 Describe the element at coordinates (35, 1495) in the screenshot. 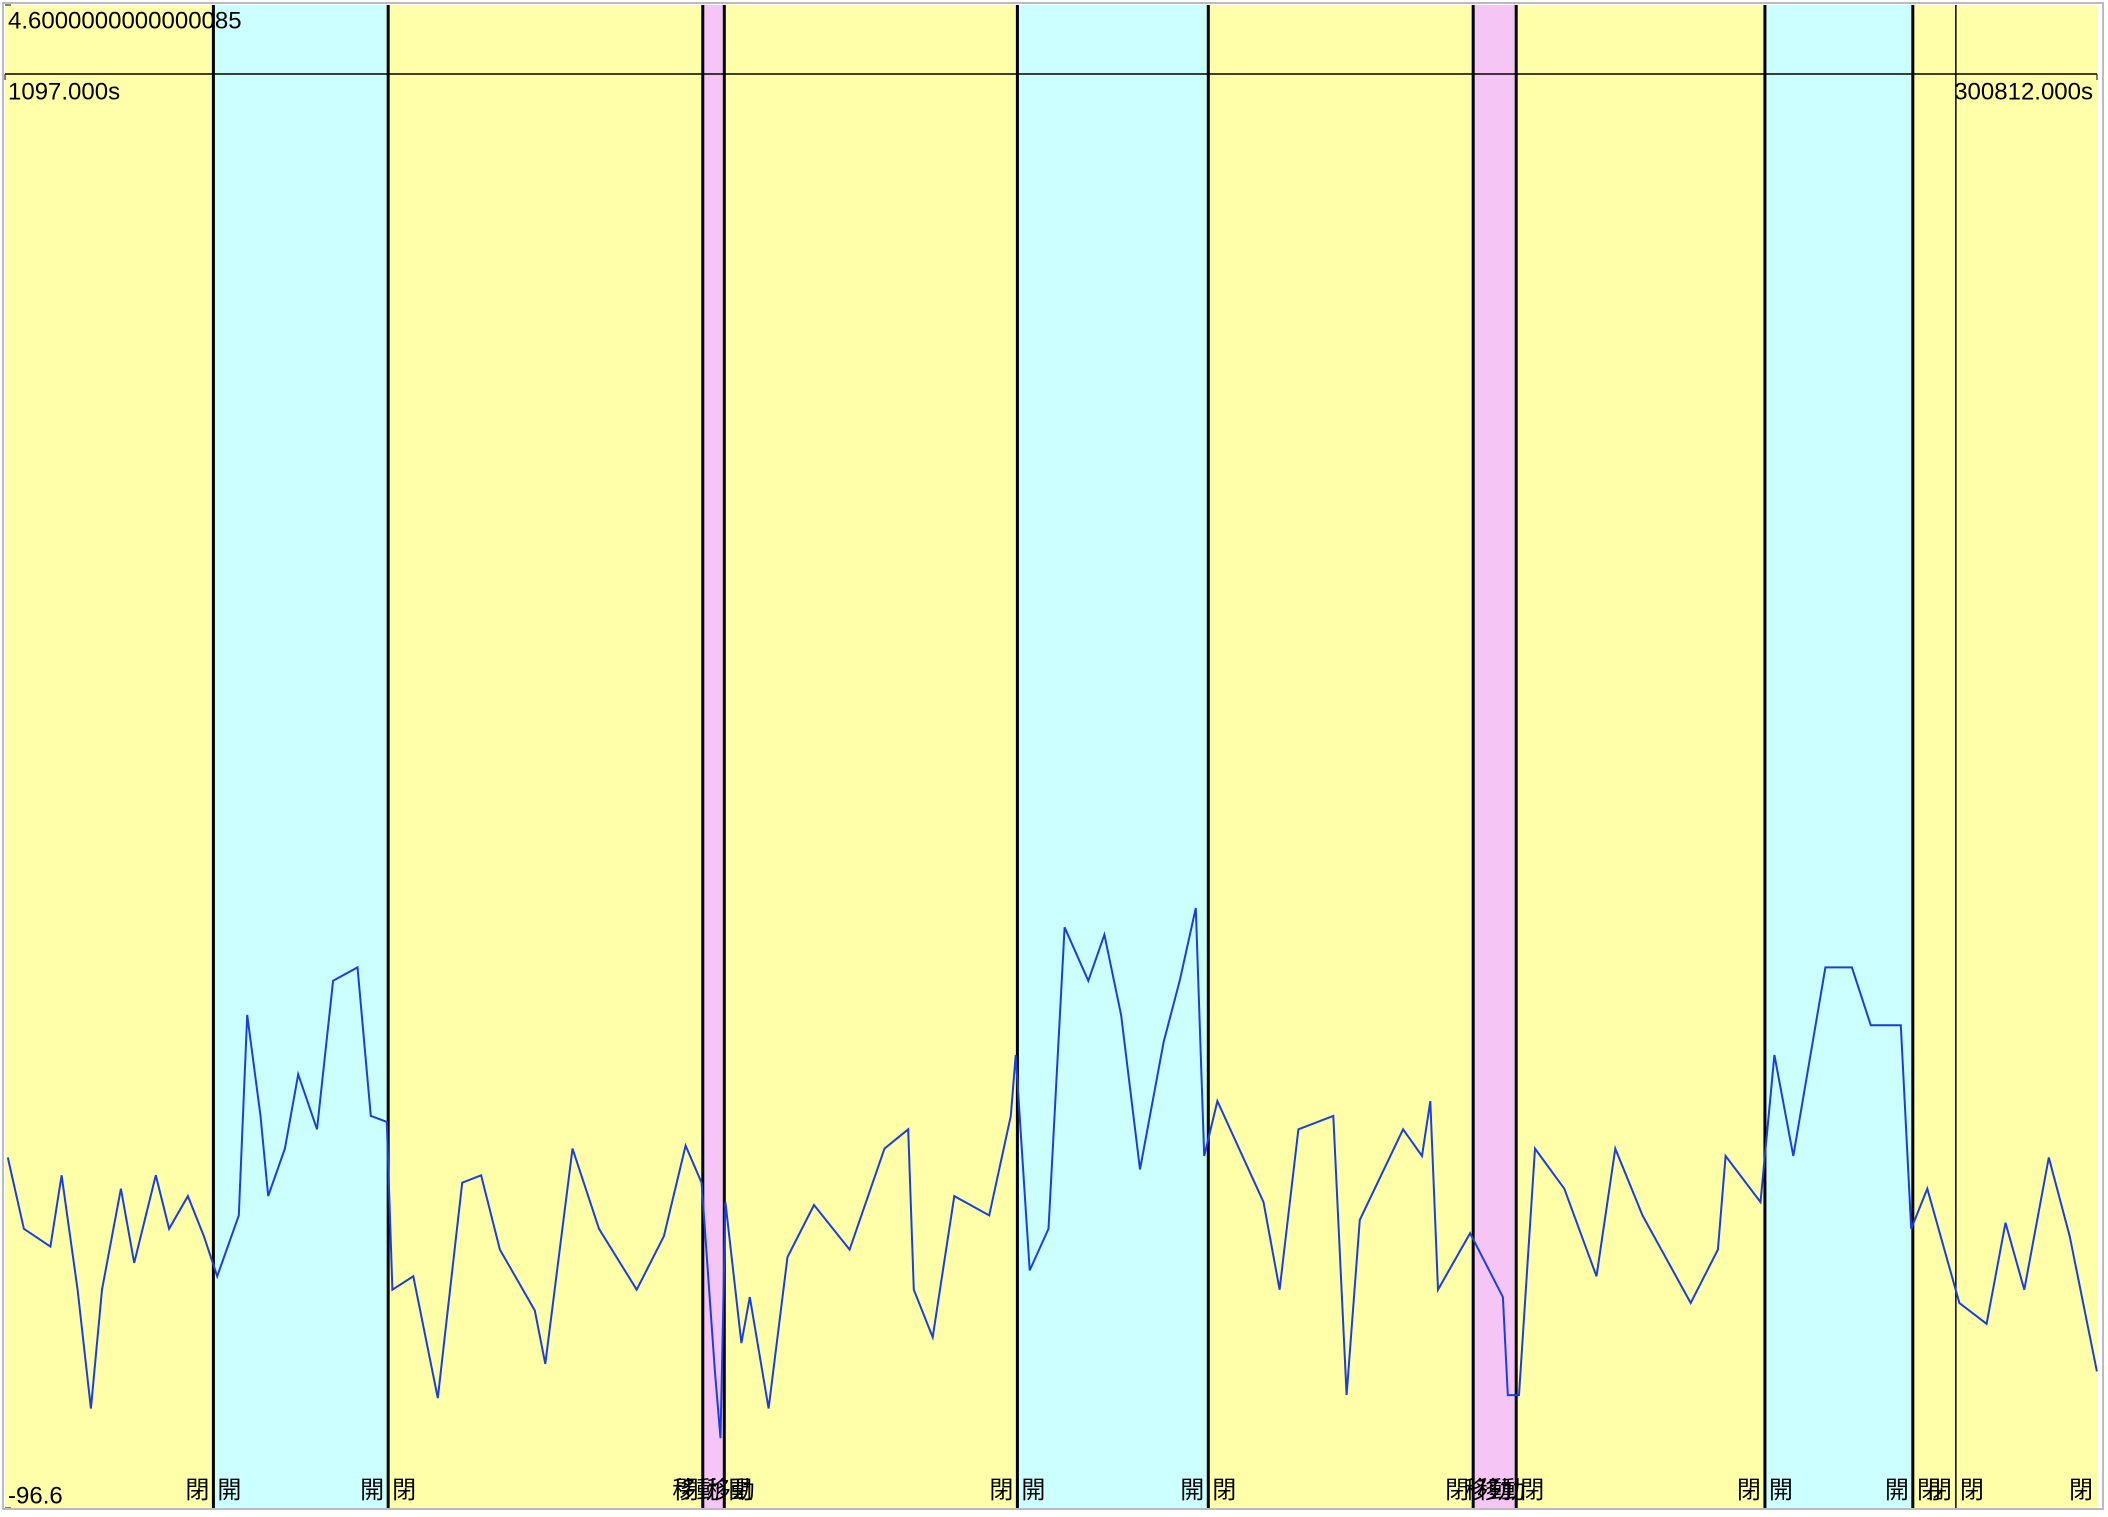

I see `y-tick-label: -96.6` at that location.